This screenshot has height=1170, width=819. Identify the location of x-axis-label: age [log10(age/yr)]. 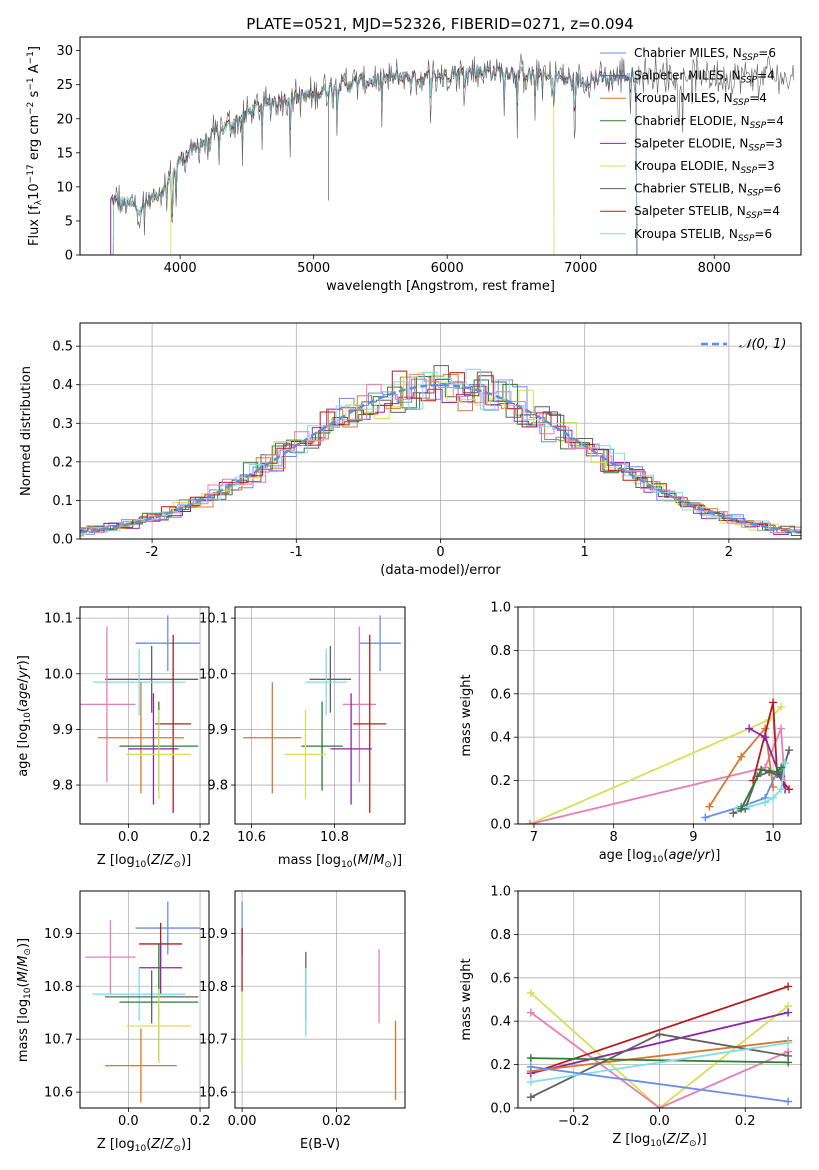
(660, 856).